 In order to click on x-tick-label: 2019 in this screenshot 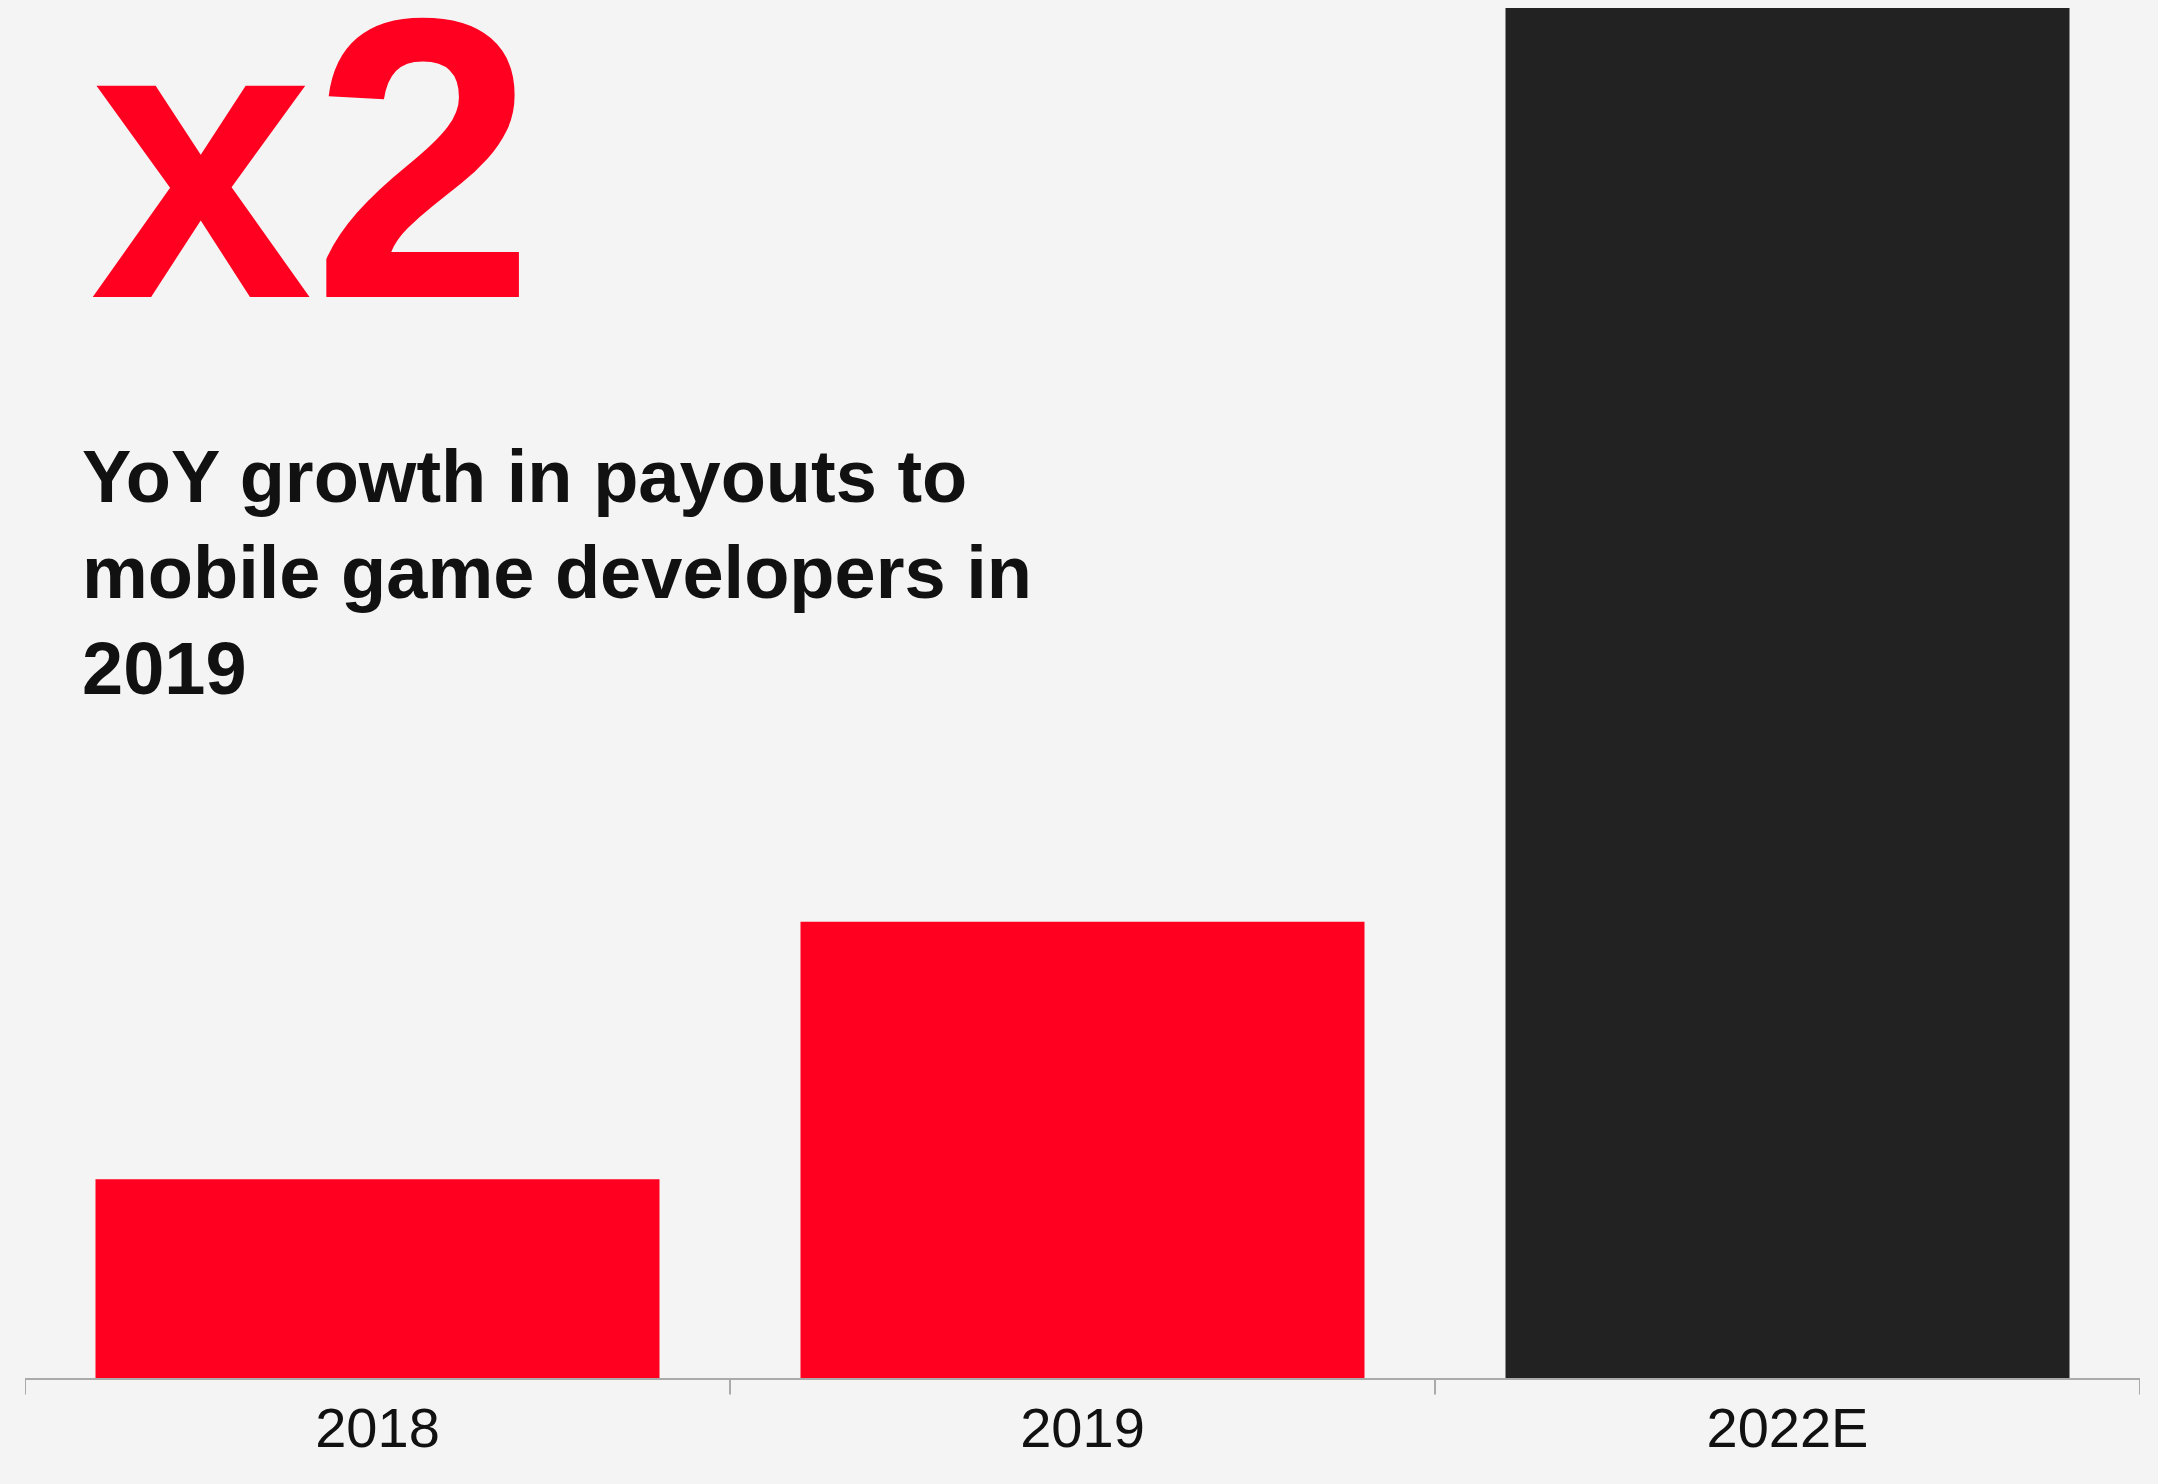, I will do `click(1082, 1428)`.